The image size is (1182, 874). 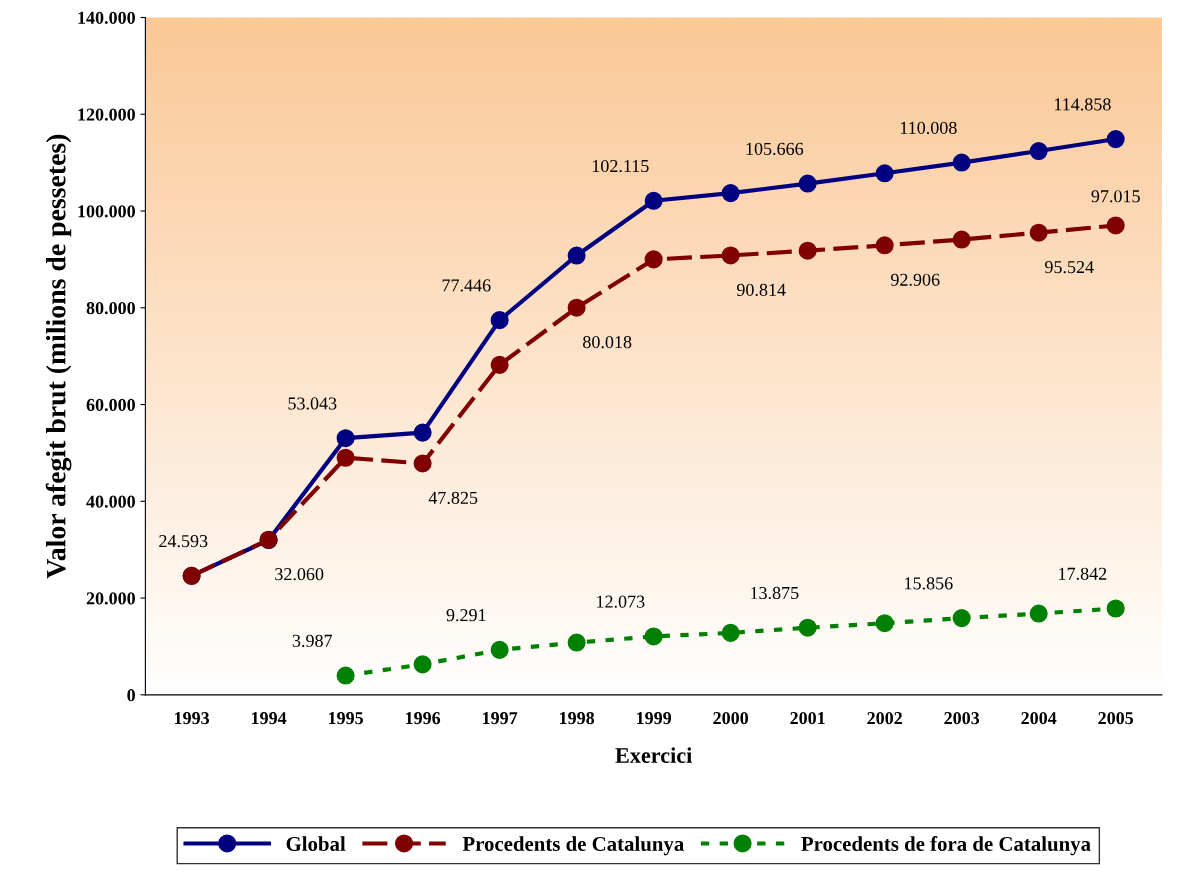 What do you see at coordinates (928, 127) in the screenshot?
I see `data-label: 110.008` at bounding box center [928, 127].